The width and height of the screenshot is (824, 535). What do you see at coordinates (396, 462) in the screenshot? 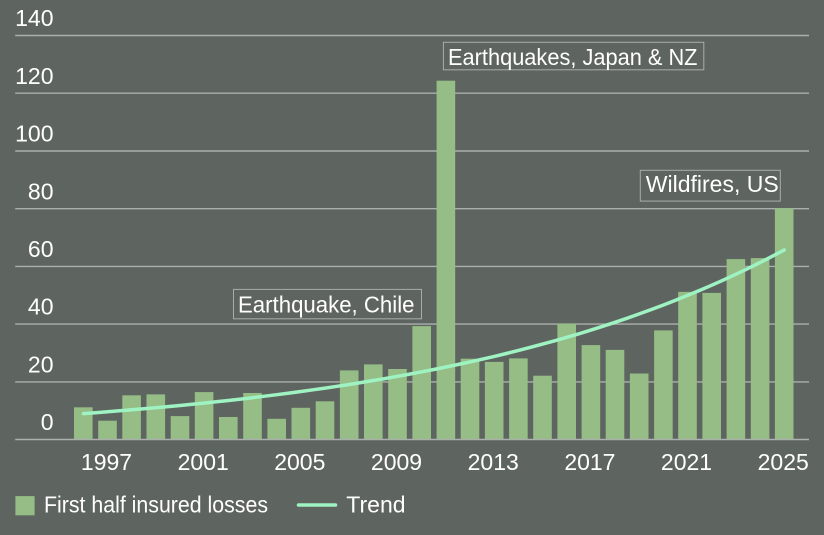
I see `svg-text: 2009` at bounding box center [396, 462].